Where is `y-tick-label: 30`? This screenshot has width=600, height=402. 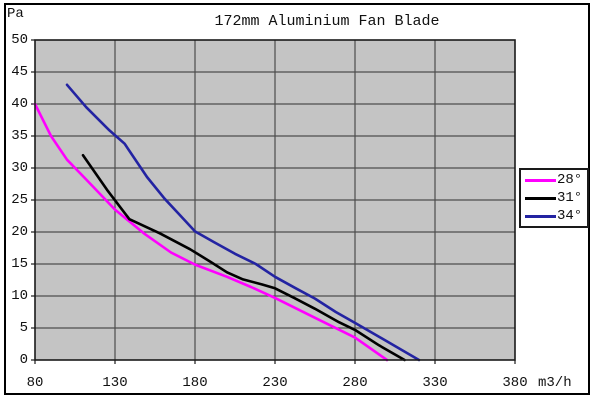
y-tick-label: 30 is located at coordinates (19, 168).